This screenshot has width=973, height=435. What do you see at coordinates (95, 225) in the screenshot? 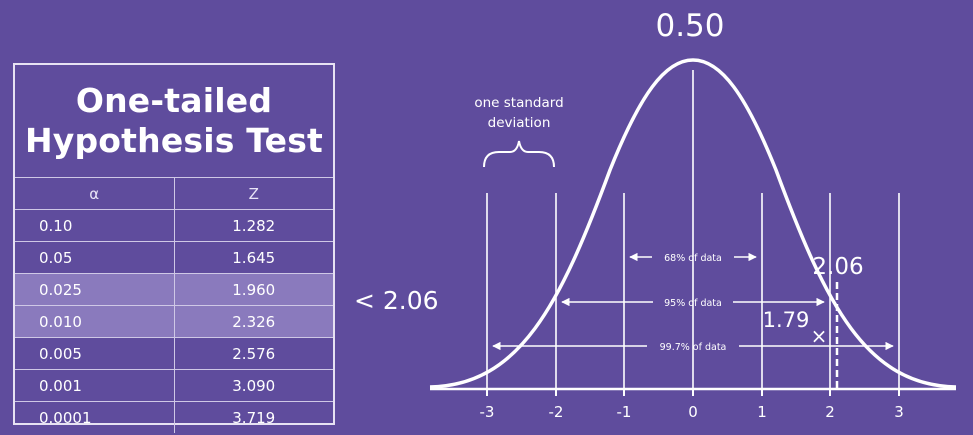
I see `alpha-cell: 0.10` at bounding box center [95, 225].